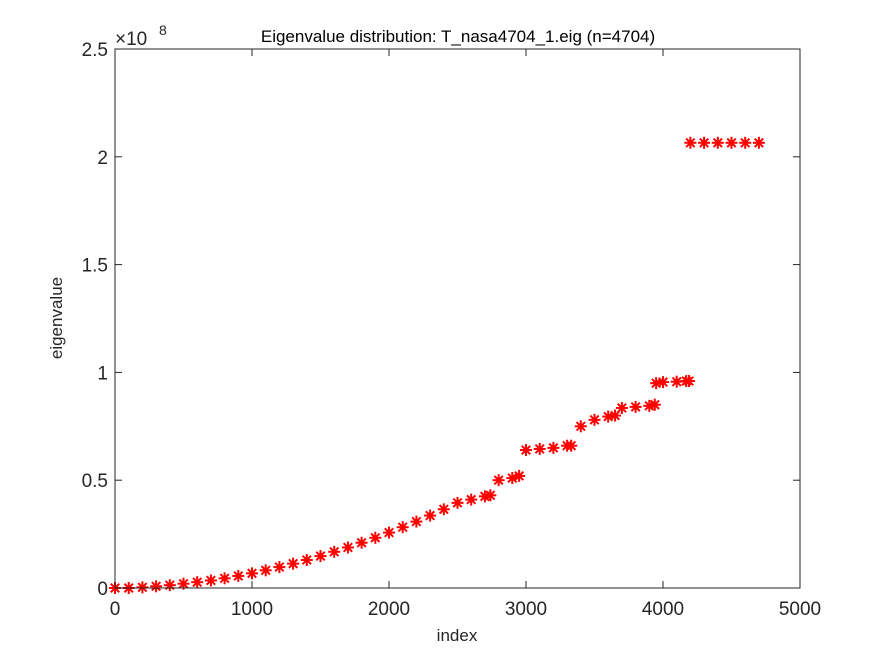 Image resolution: width=884 pixels, height=661 pixels. I want to click on y-tick-label: 0, so click(102, 589).